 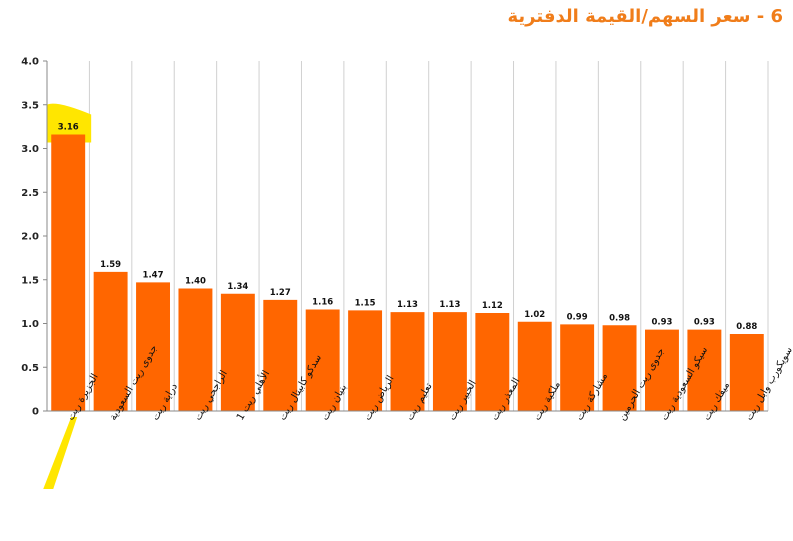 I want to click on y-tick-label: 3.5, so click(x=30, y=105).